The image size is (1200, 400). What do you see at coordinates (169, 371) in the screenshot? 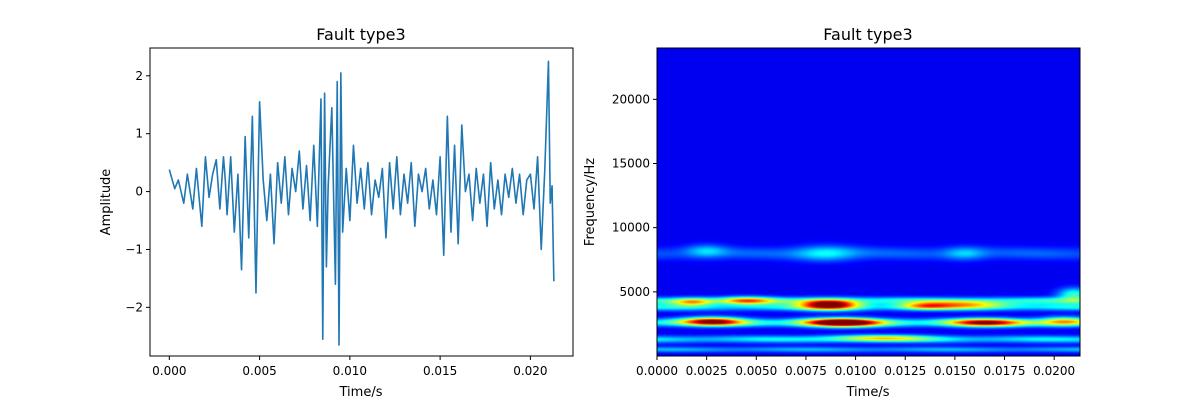
I see `x-tick-label: 0.000` at bounding box center [169, 371].